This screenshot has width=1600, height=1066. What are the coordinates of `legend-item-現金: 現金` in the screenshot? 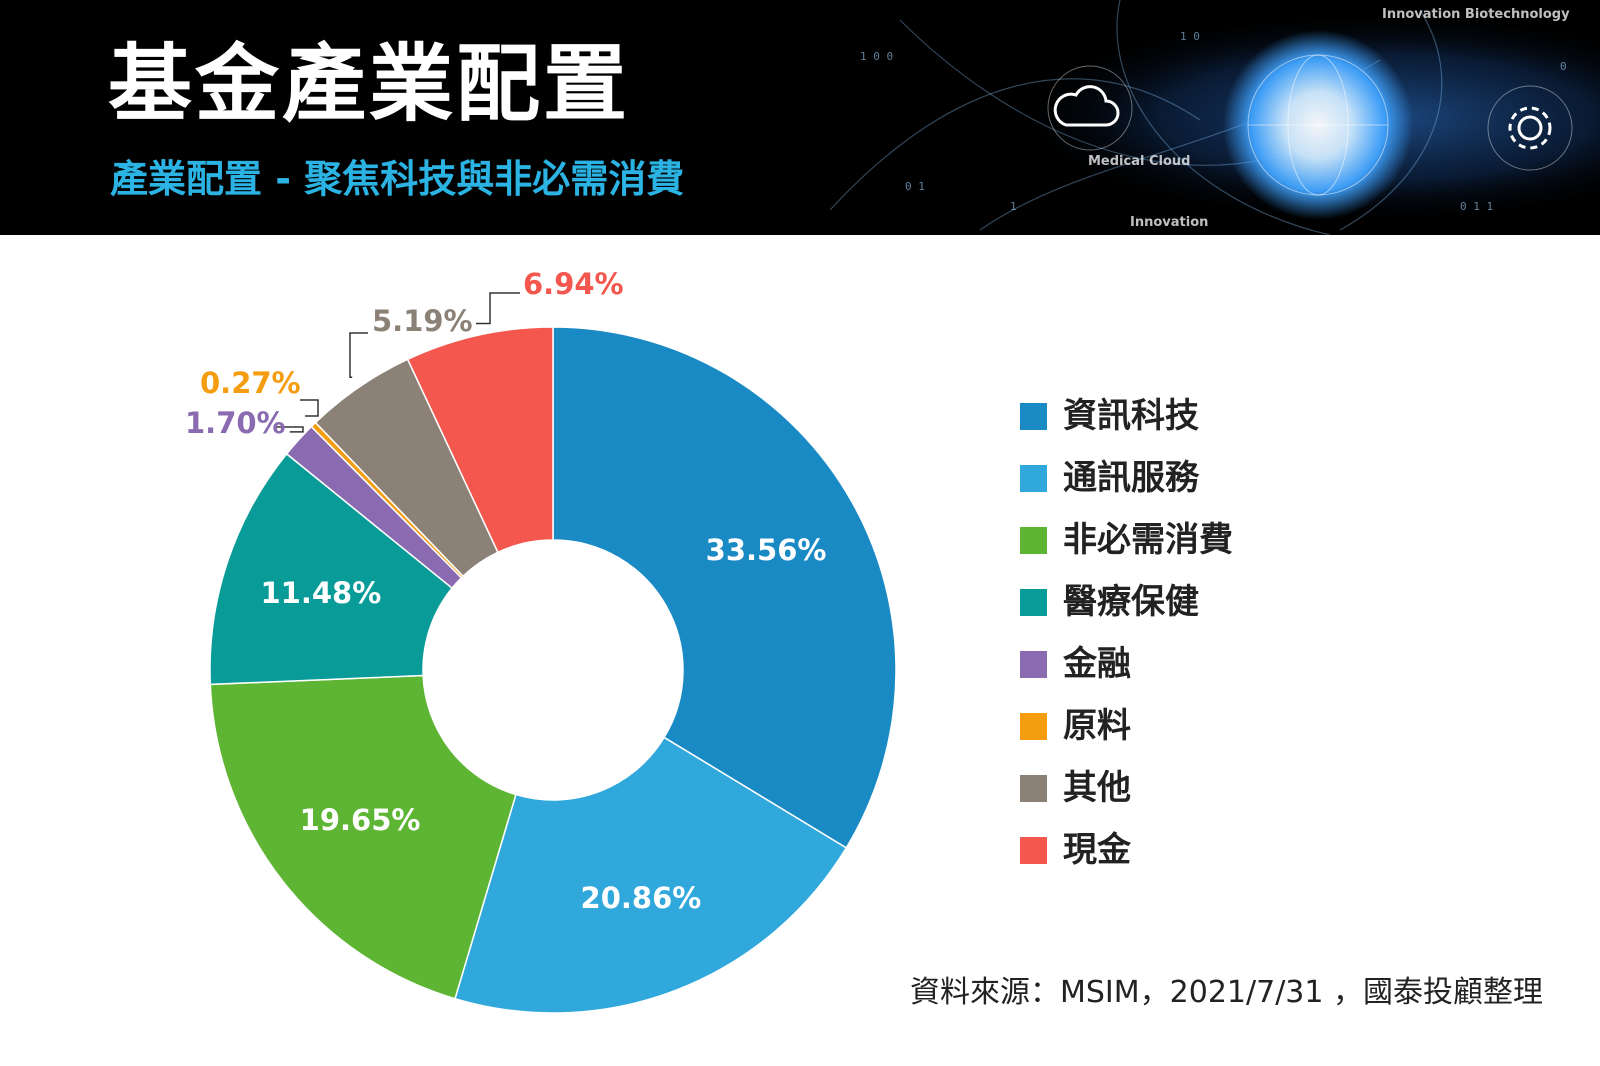 It's located at (1126, 850).